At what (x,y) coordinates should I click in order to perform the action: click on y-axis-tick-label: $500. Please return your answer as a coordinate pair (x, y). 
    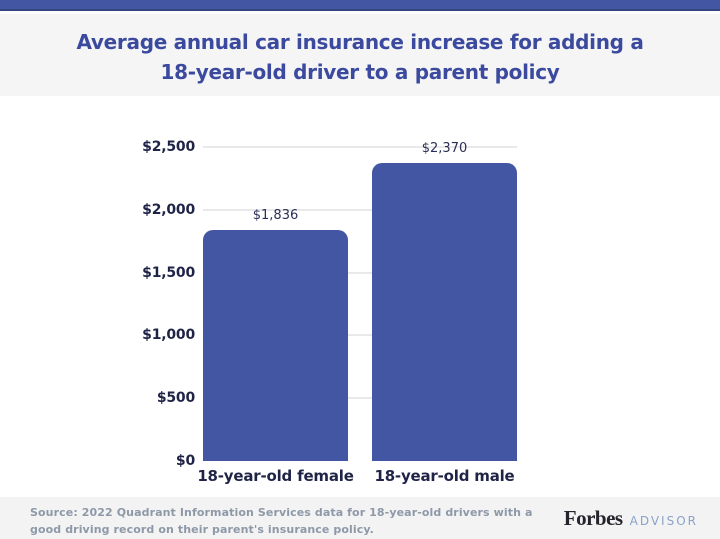
    Looking at the image, I should click on (175, 398).